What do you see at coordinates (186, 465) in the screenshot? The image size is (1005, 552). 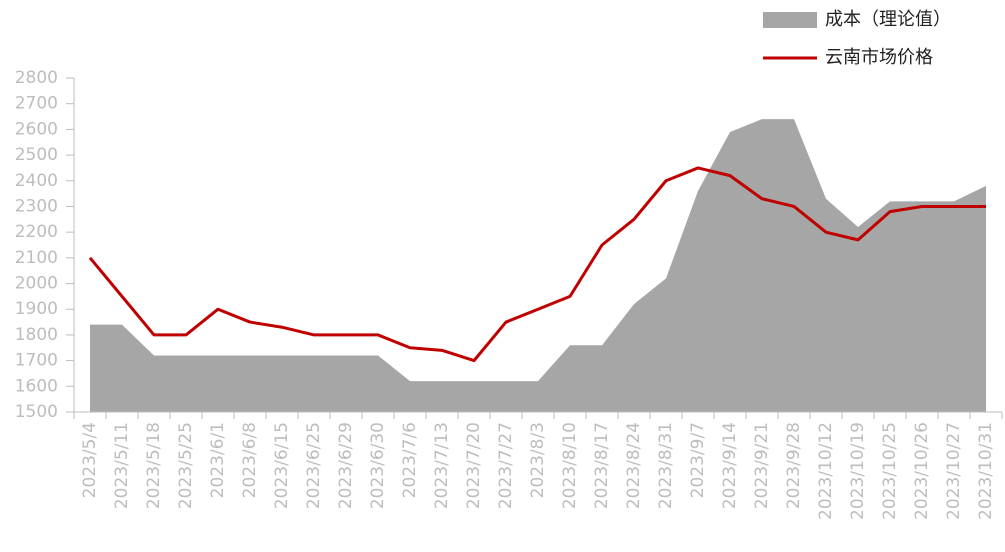 I see `x-tick-label: 2023/5/25` at bounding box center [186, 465].